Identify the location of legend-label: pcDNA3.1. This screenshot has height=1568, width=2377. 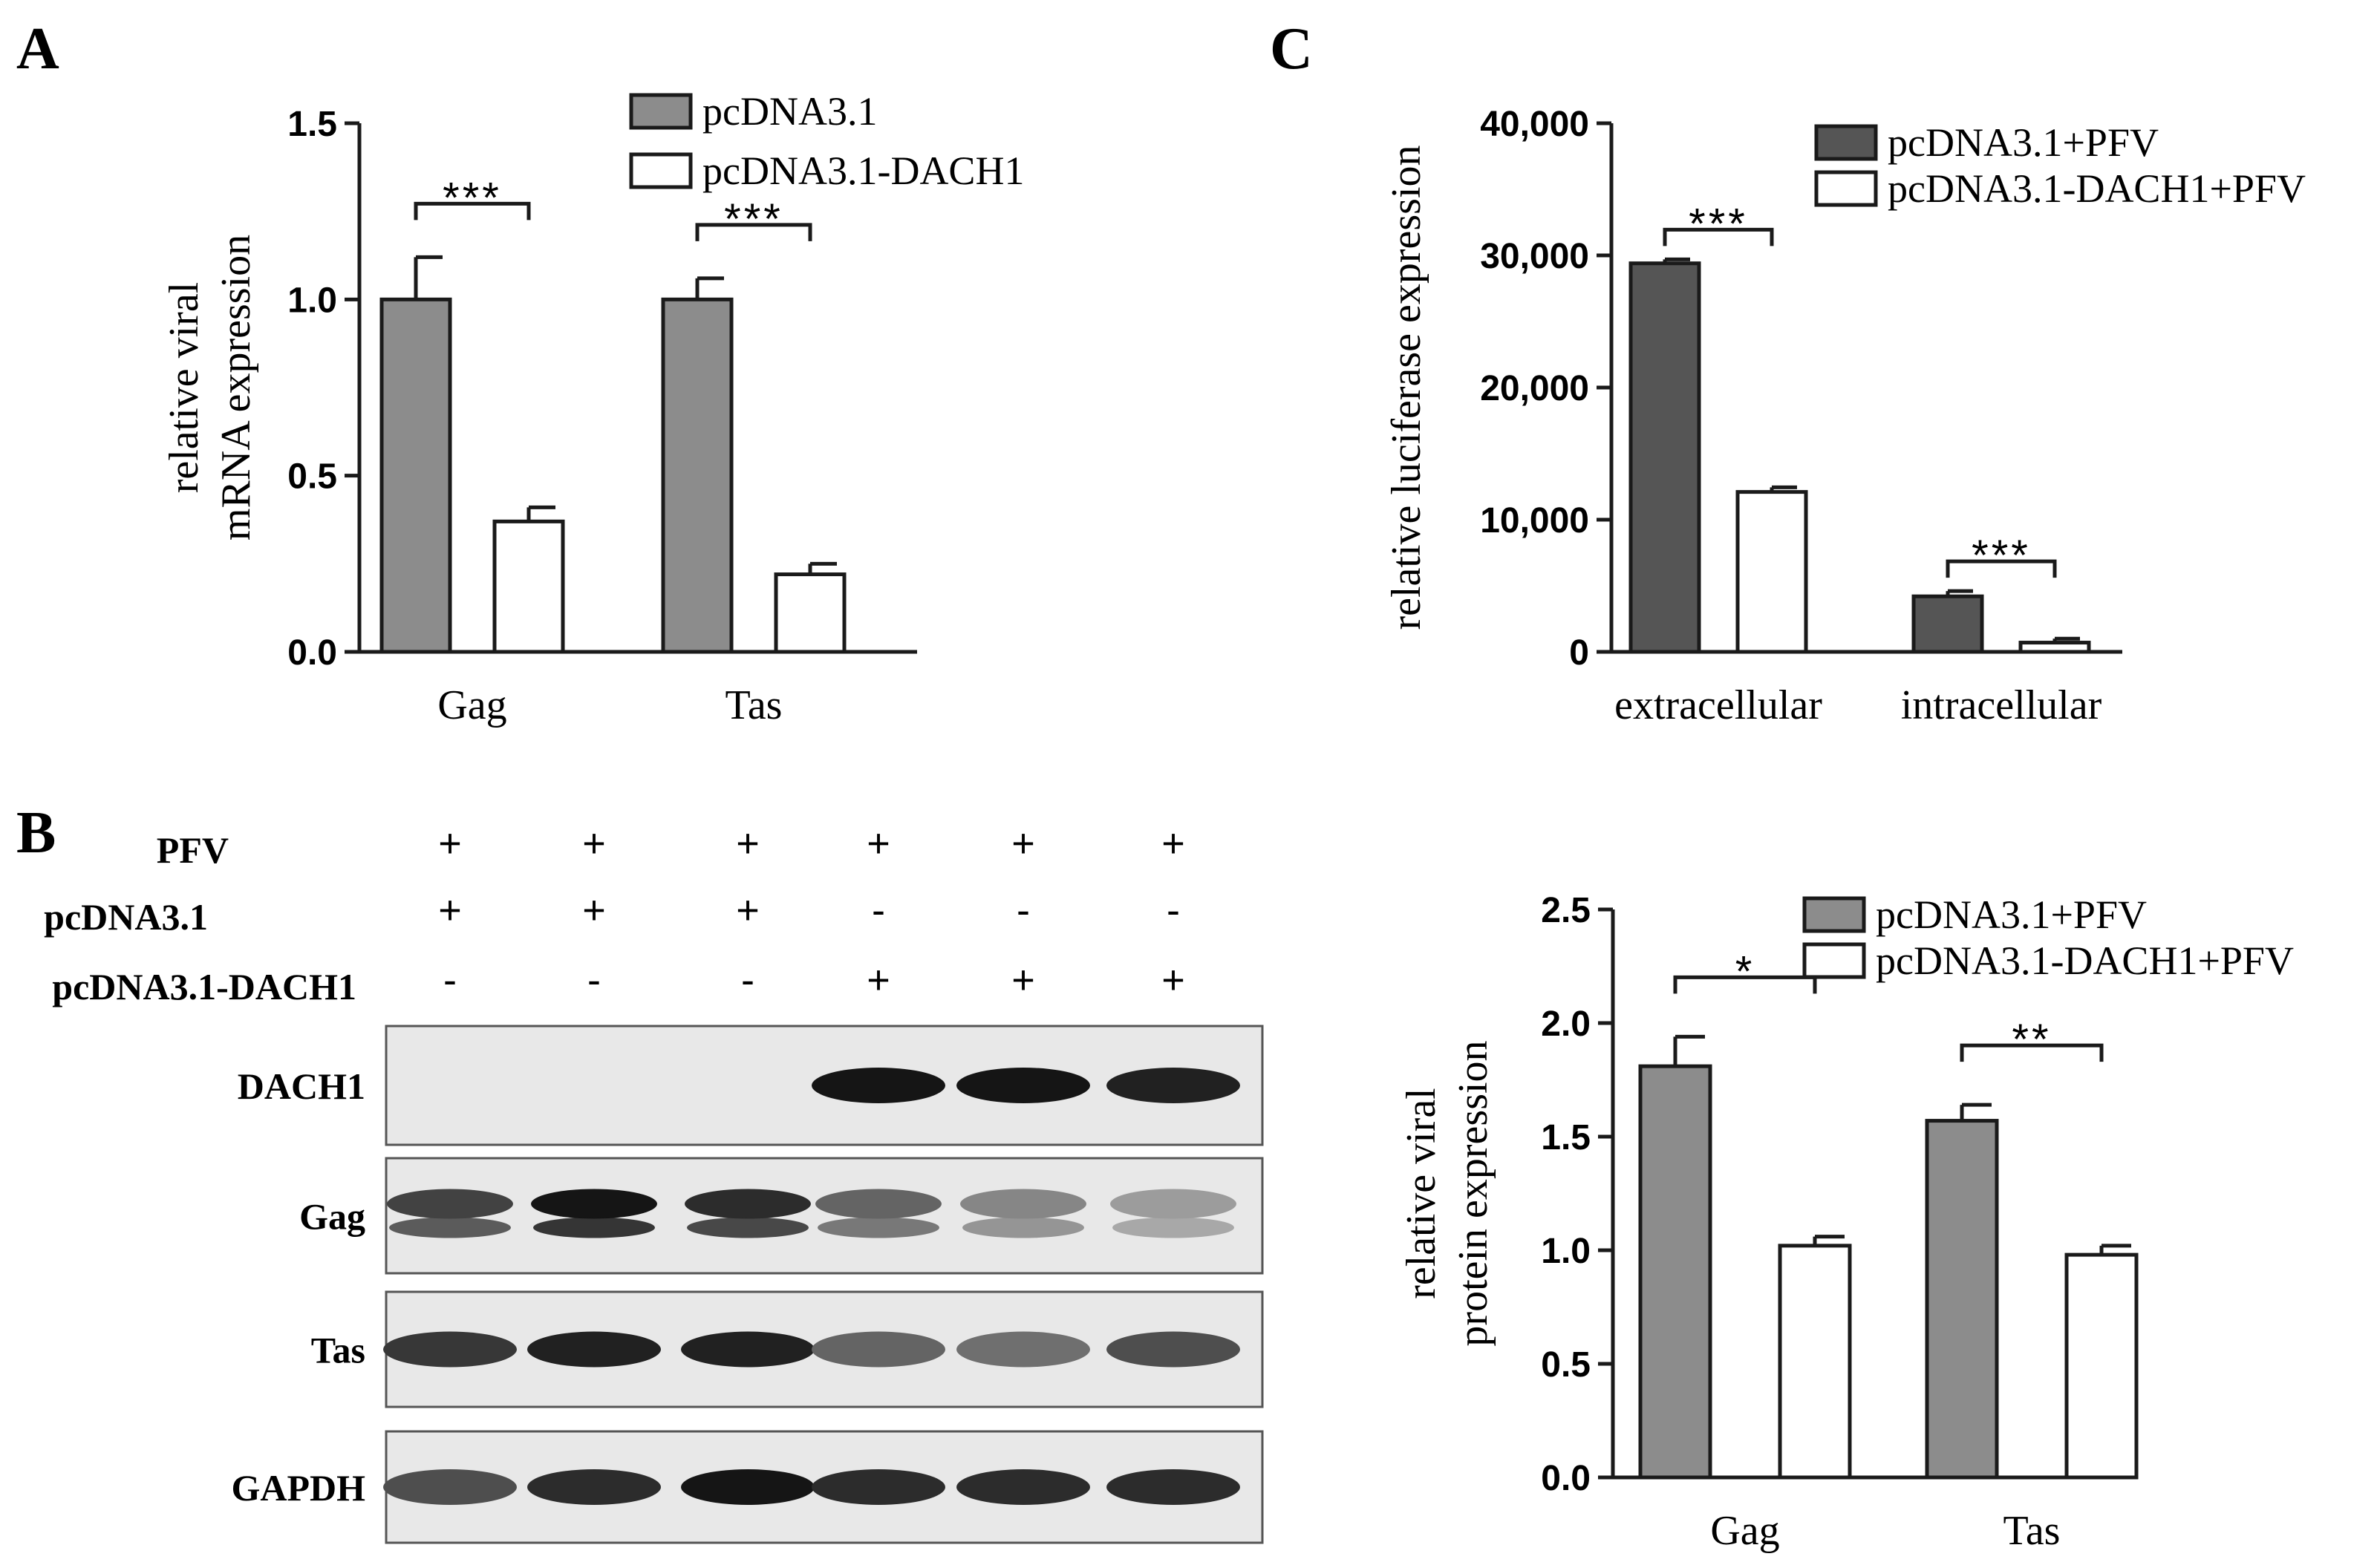
(789, 111).